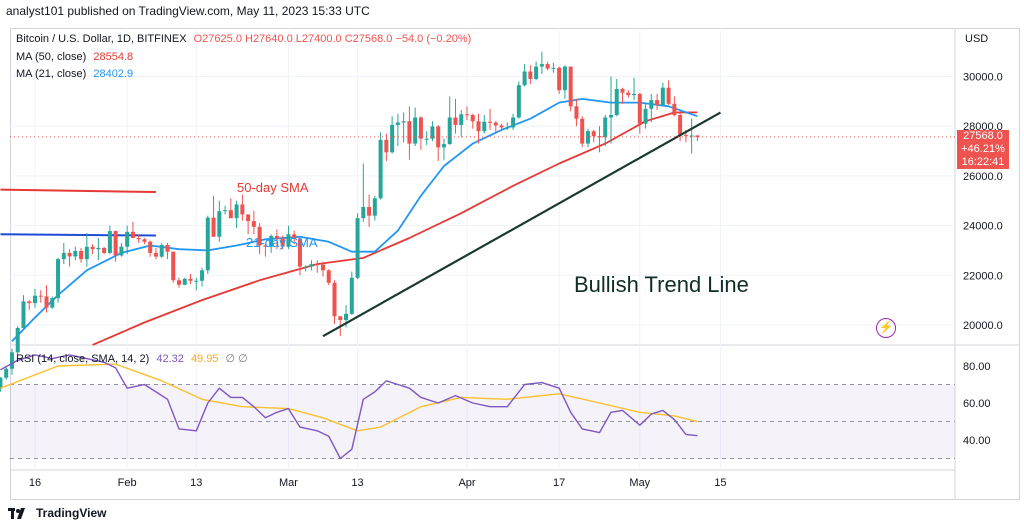  What do you see at coordinates (51, 74) in the screenshot?
I see `ma21-label: MA (21, close)` at bounding box center [51, 74].